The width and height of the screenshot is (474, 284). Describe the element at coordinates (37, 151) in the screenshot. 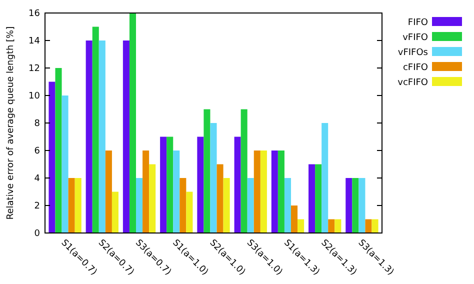

I see `y-tick-label: 6` at that location.